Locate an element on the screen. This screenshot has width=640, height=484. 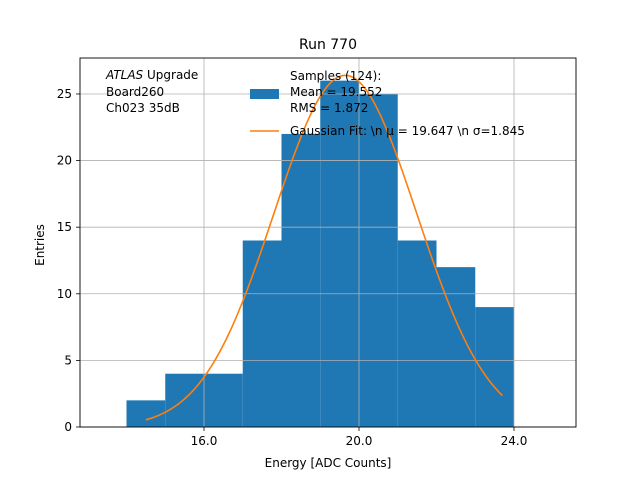
annotation-line: Board260 is located at coordinates (135, 92).